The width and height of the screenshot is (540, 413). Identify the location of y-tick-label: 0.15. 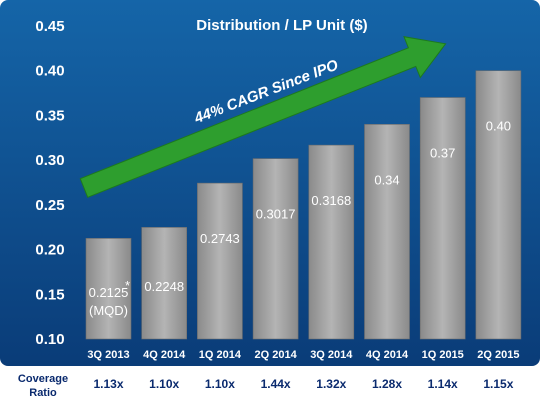
(49, 294).